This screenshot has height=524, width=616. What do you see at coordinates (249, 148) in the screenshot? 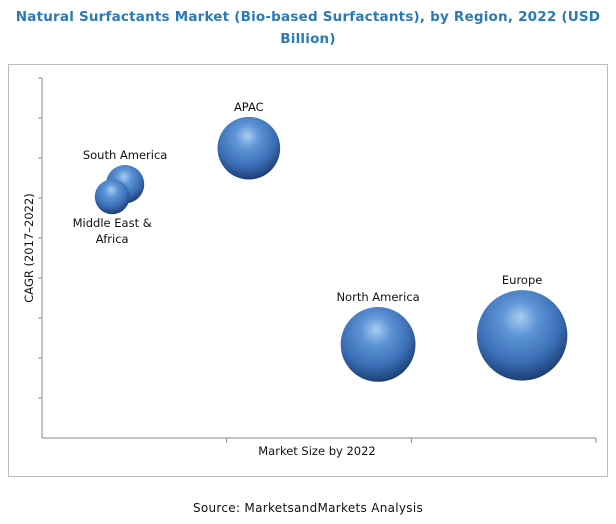
I see `bubble-apac` at bounding box center [249, 148].